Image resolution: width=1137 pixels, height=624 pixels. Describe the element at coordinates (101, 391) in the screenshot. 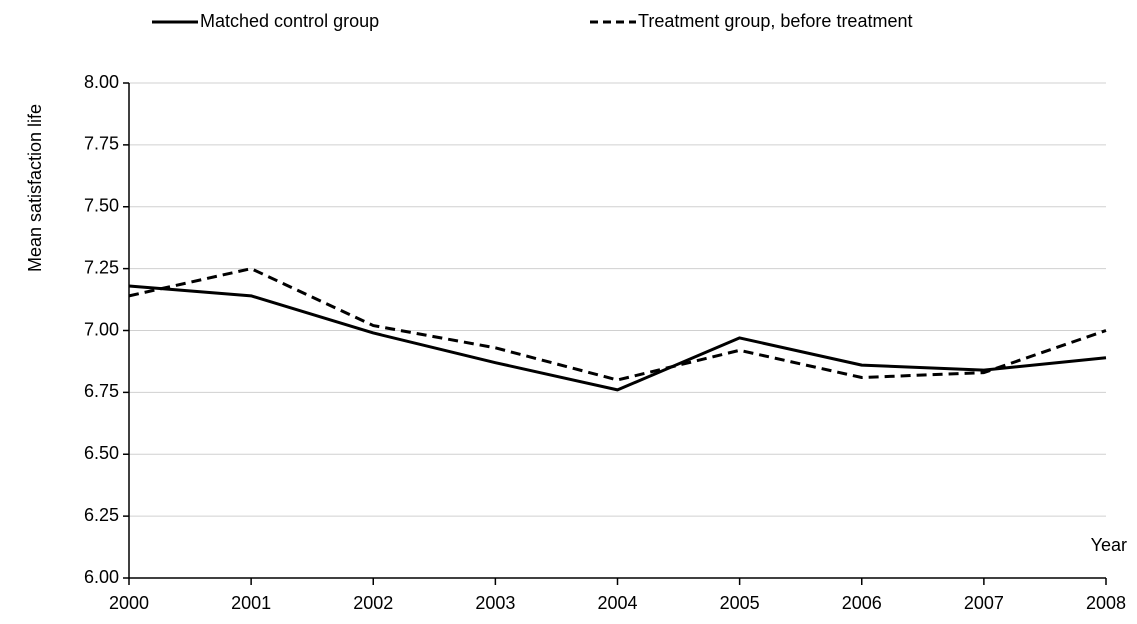

I see `y-tick-label: 6.75` at that location.